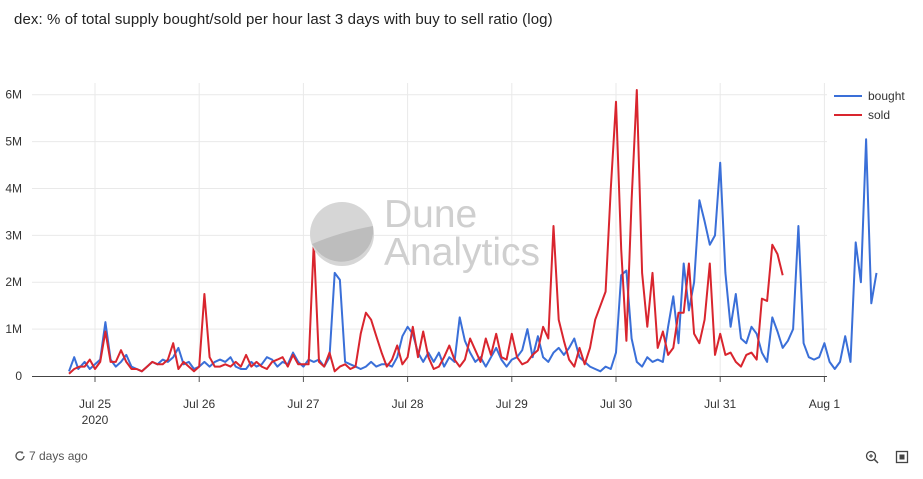 This screenshot has width=923, height=479. I want to click on legend-swatch-sold, so click(848, 114).